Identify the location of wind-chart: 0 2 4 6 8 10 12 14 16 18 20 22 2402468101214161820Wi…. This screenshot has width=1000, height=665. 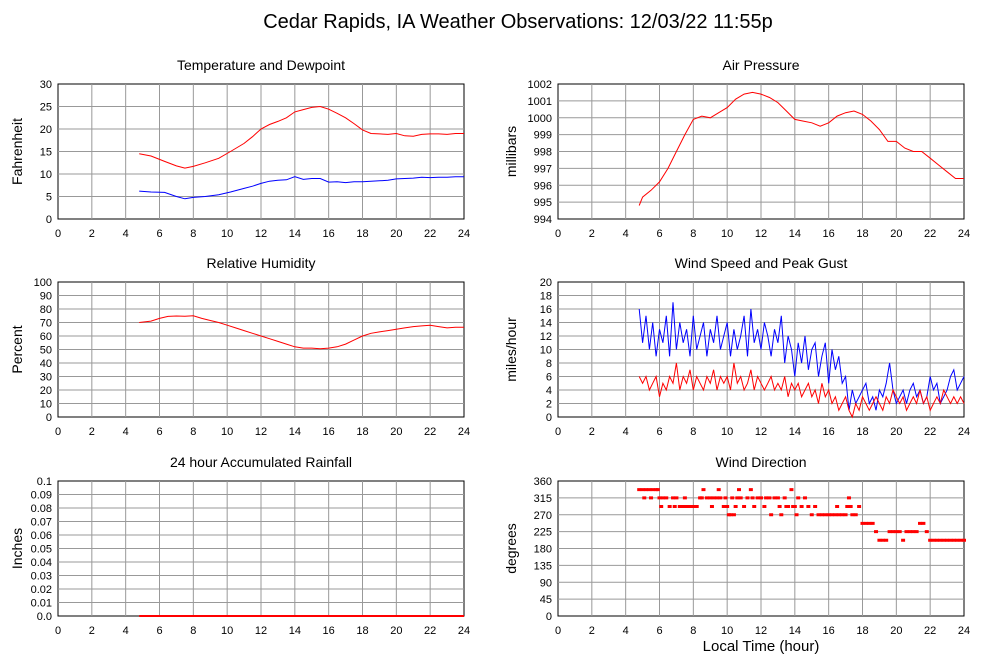
(736, 346).